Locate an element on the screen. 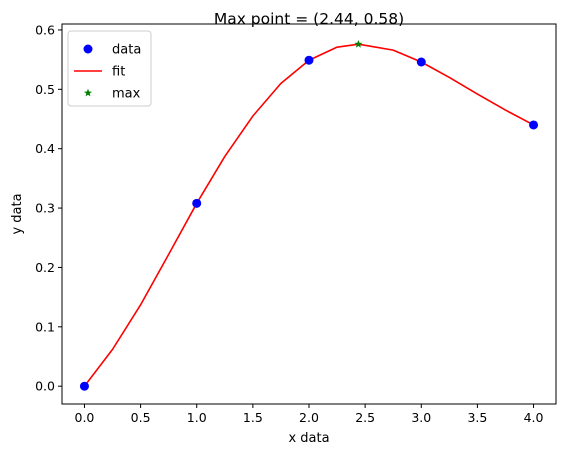 Image resolution: width=567 pixels, height=455 pixels. x-tick-label: 4.0 is located at coordinates (534, 417).